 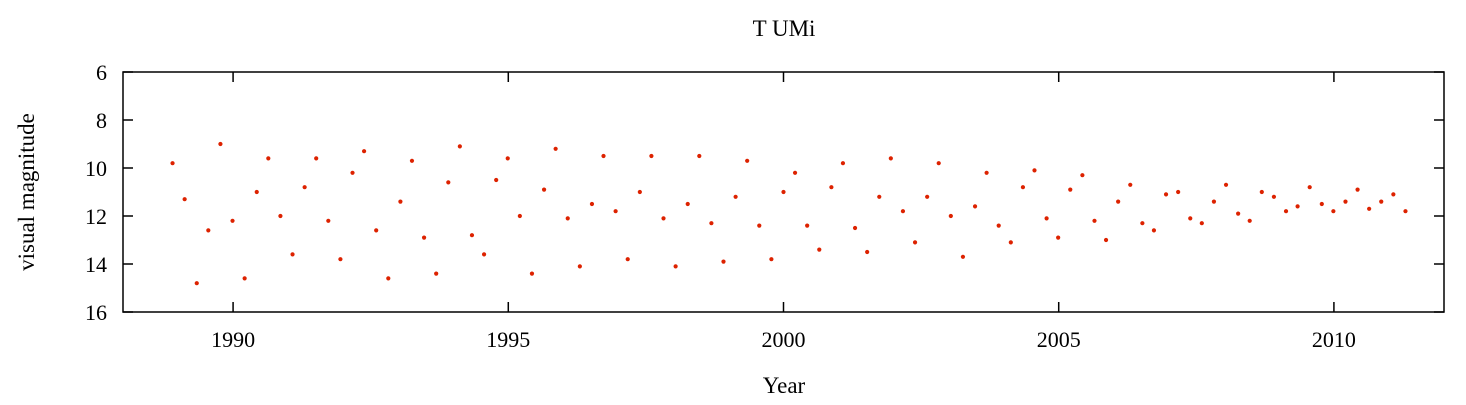 What do you see at coordinates (96, 264) in the screenshot?
I see `y-tick-label: 14` at bounding box center [96, 264].